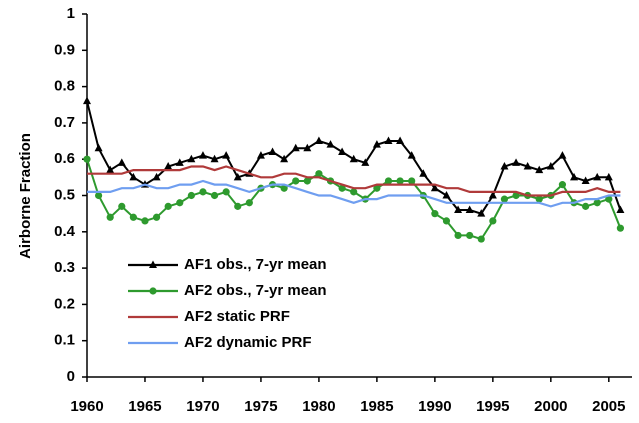 The image size is (639, 423). What do you see at coordinates (64, 122) in the screenshot?
I see `y-tick-label: 0.7` at bounding box center [64, 122].